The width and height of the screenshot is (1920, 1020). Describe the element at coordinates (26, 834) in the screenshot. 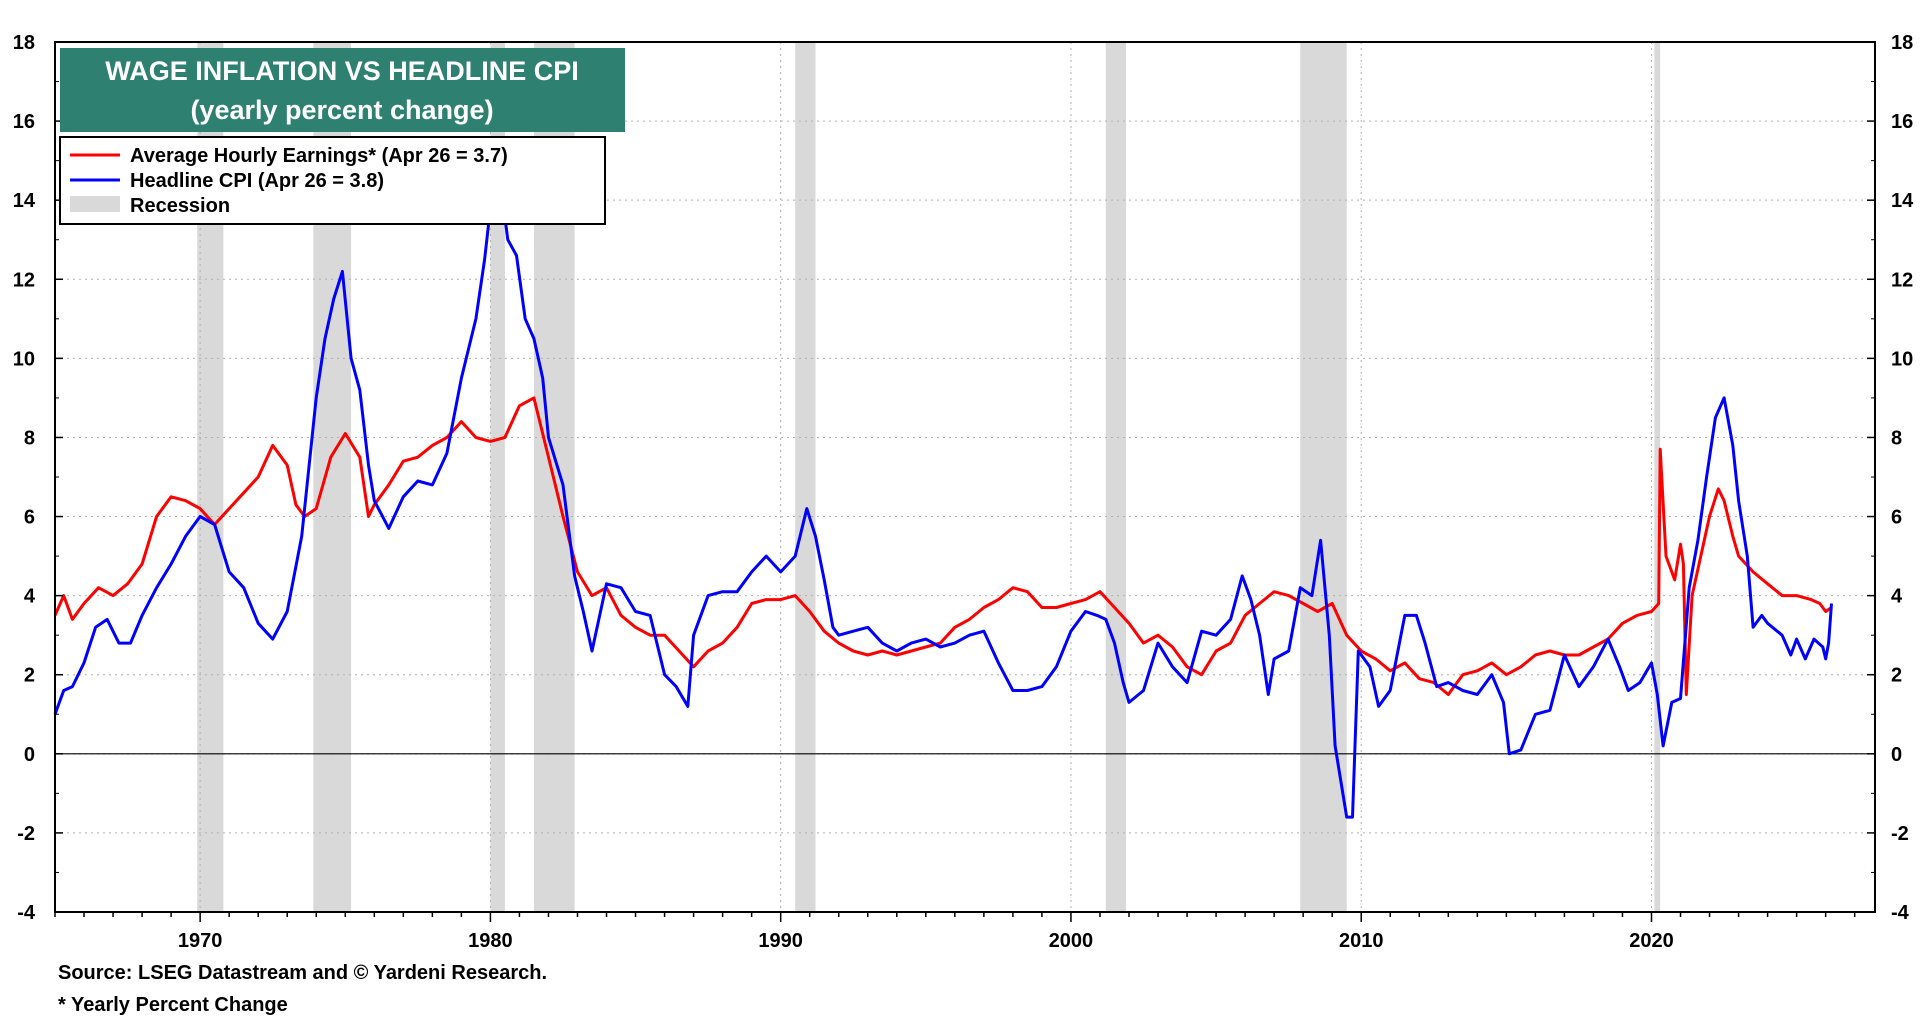

I see `y-tick-label-left: -2` at that location.